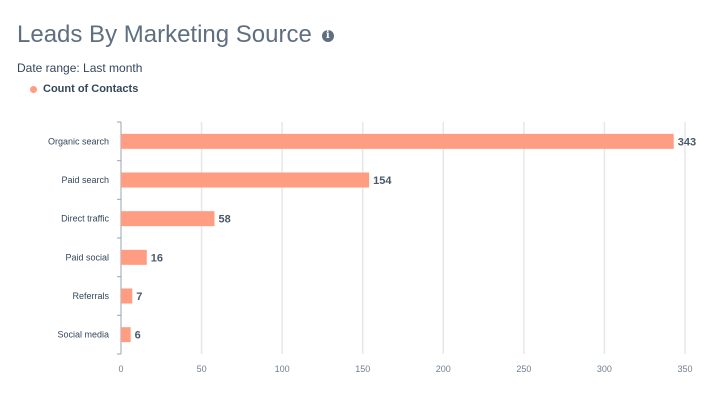 Image resolution: width=717 pixels, height=419 pixels. I want to click on bar-referrals, so click(127, 296).